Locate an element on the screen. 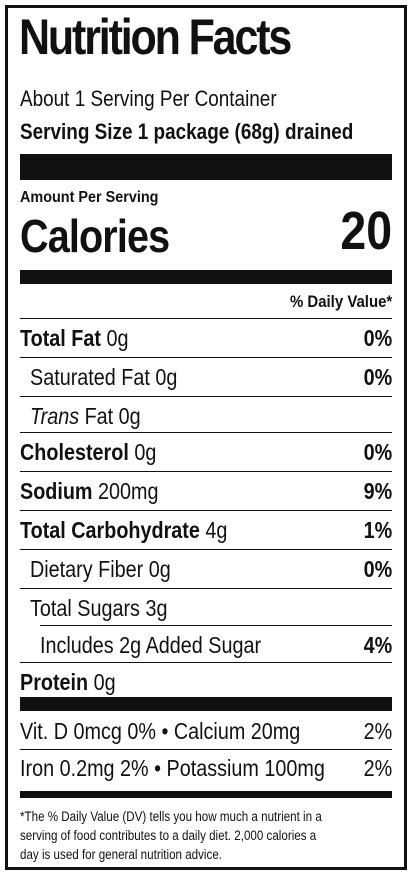 This screenshot has width=414, height=877. nutrient-name: Total Carbohydrate 4g is located at coordinates (124, 530).